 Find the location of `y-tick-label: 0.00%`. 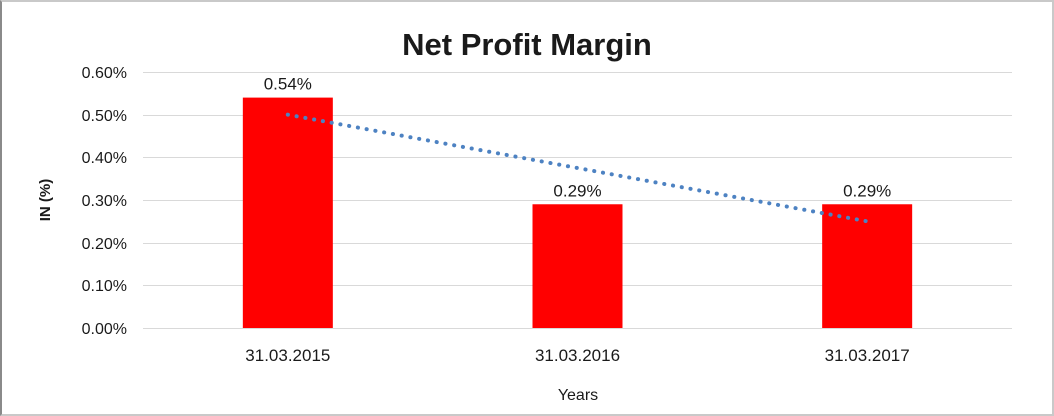

y-tick-label: 0.00% is located at coordinates (104, 329).